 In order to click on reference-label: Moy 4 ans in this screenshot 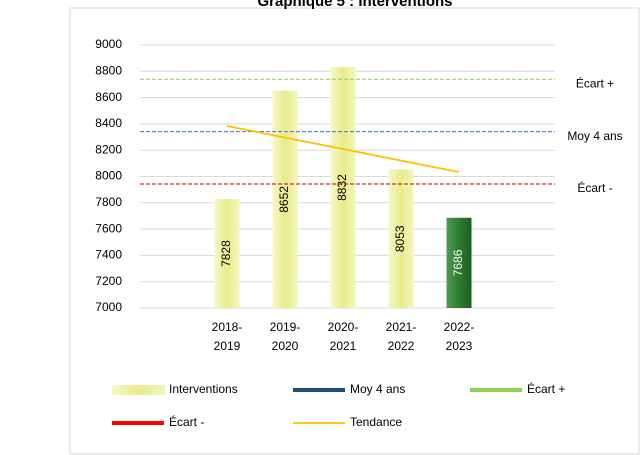, I will do `click(594, 136)`.